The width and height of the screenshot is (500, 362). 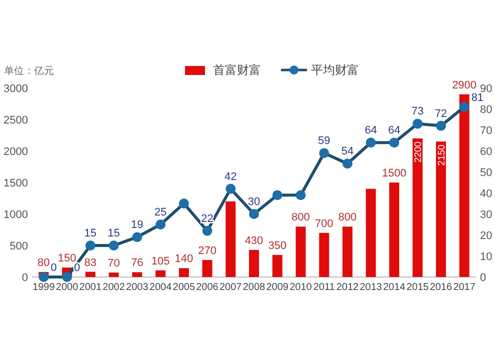 I want to click on y-tick-label: 0, so click(x=25, y=278).